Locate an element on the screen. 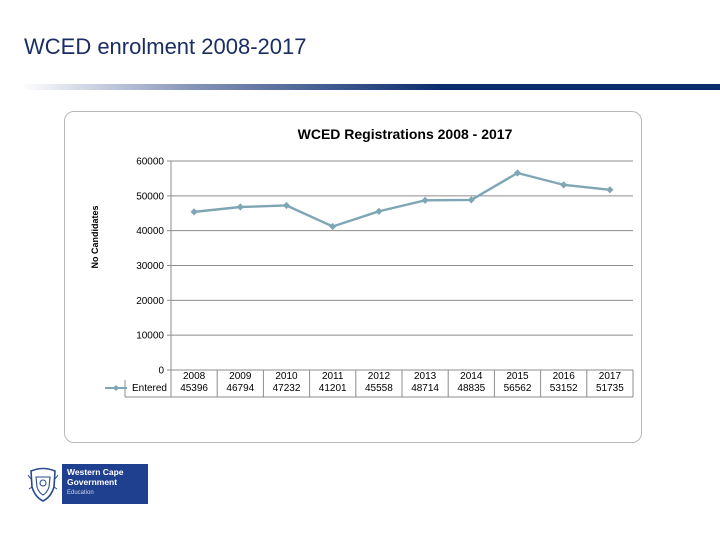 This screenshot has height=540, width=720. data-value-label: 41201 is located at coordinates (333, 388).